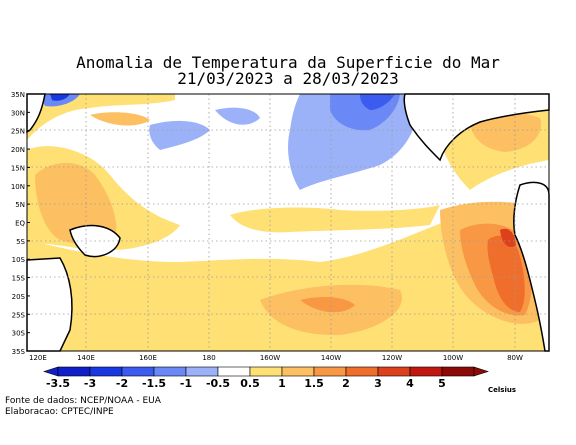 The image size is (576, 445). Describe the element at coordinates (515, 358) in the screenshot. I see `lon-tick-label: 80W` at that location.